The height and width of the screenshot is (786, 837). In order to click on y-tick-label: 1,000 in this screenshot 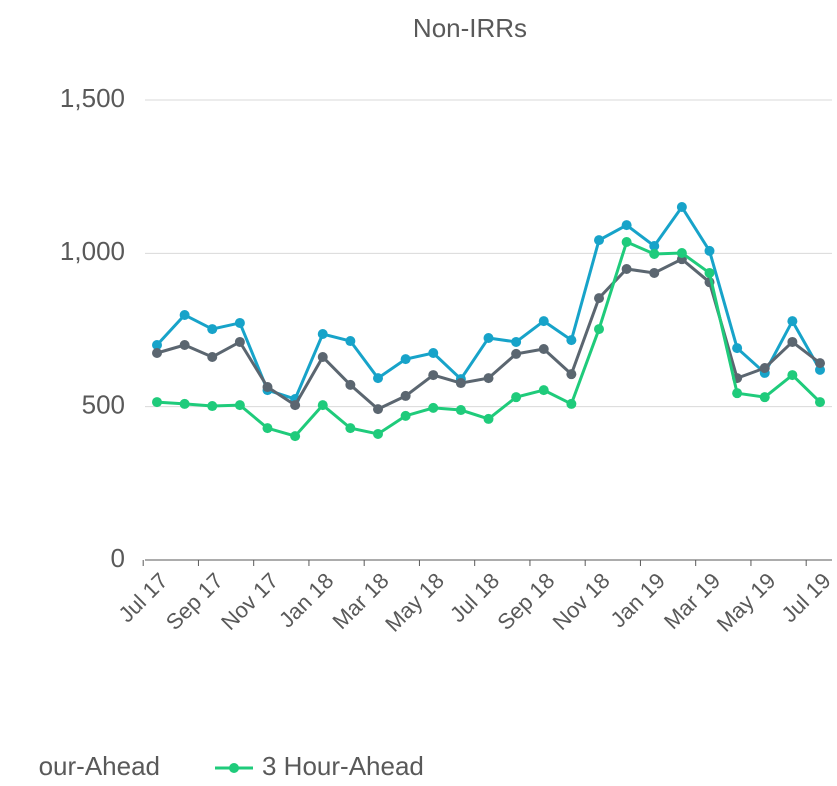, I will do `click(92, 251)`.